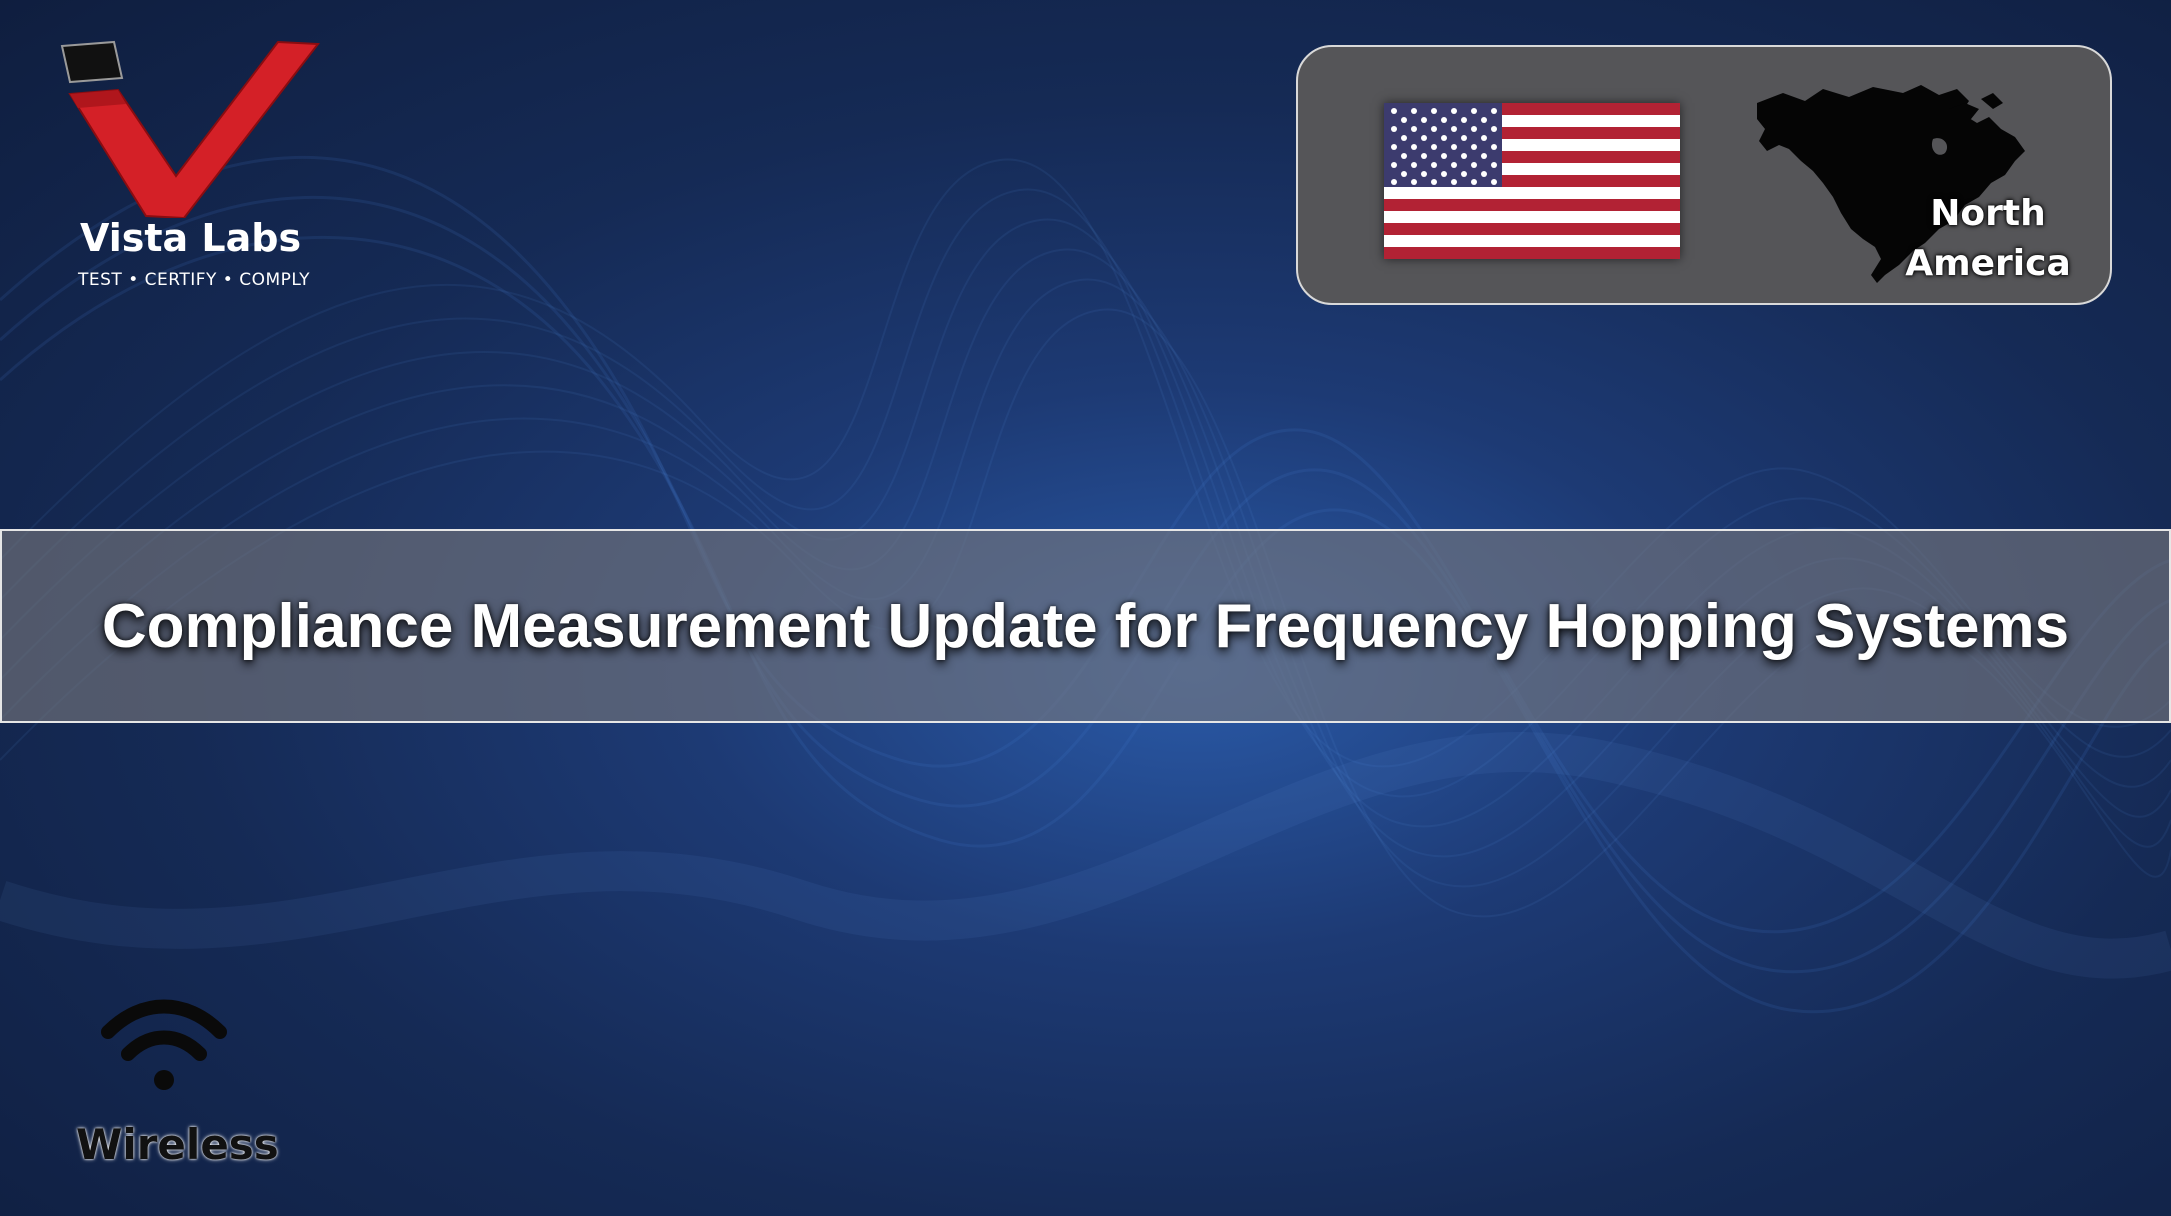 This screenshot has height=1216, width=2171. I want to click on brand-tagline: TEST • CERTIFY • COMPLY, so click(194, 280).